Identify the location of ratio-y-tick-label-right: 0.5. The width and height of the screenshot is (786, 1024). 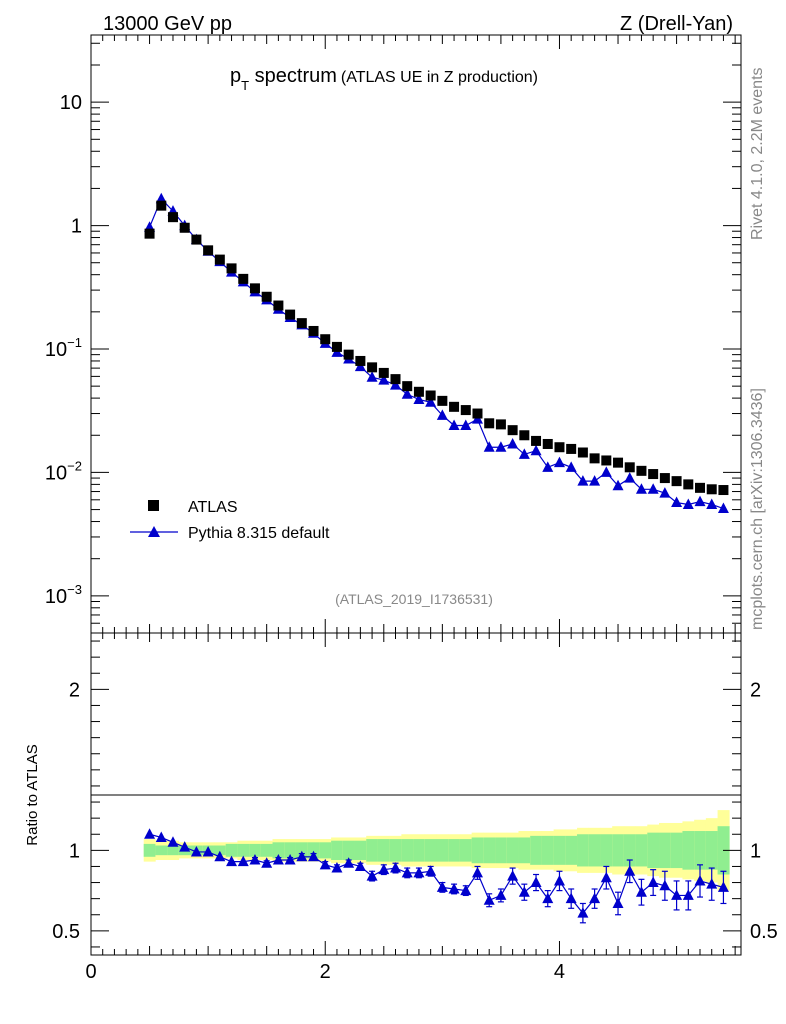
(764, 932).